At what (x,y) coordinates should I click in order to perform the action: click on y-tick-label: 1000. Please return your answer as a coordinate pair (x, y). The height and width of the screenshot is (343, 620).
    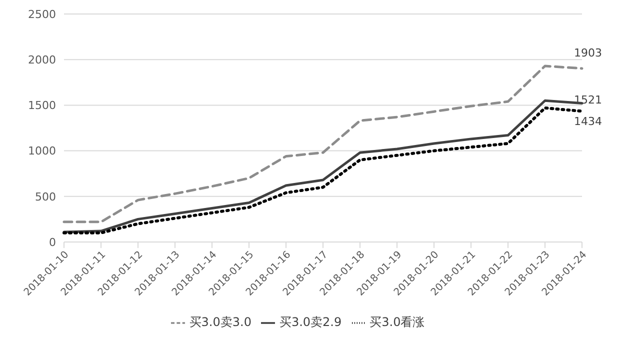
    Looking at the image, I should click on (42, 151).